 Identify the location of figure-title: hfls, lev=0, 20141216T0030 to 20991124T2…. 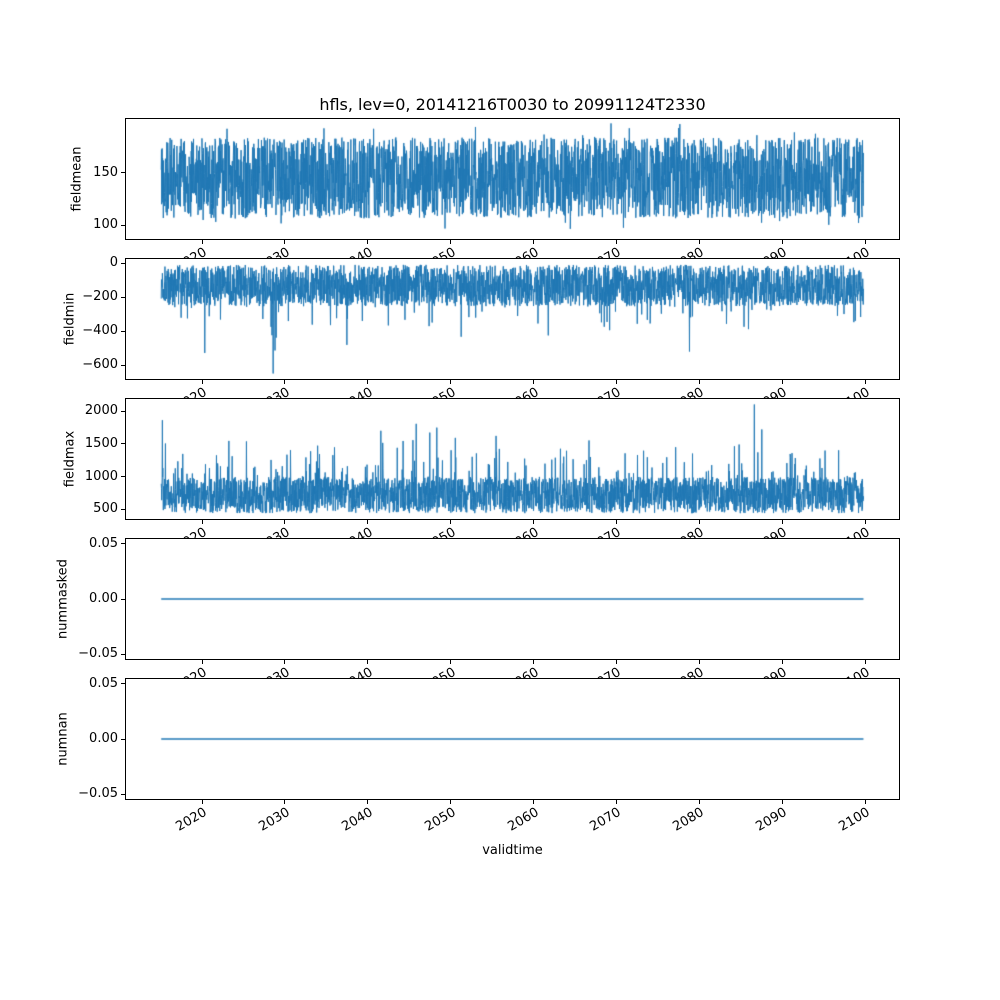
(512, 104).